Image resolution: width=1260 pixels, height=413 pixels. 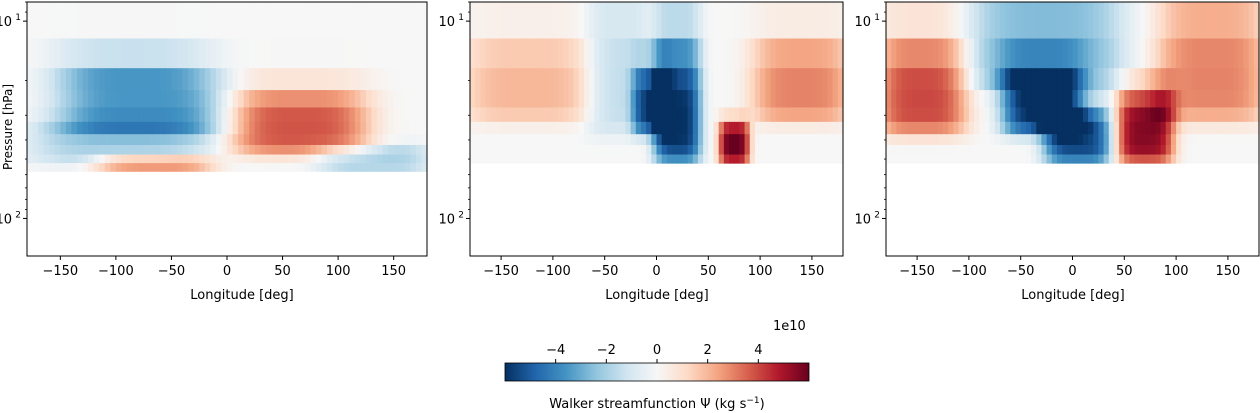 I want to click on x-tick-label: −50, so click(x=604, y=271).